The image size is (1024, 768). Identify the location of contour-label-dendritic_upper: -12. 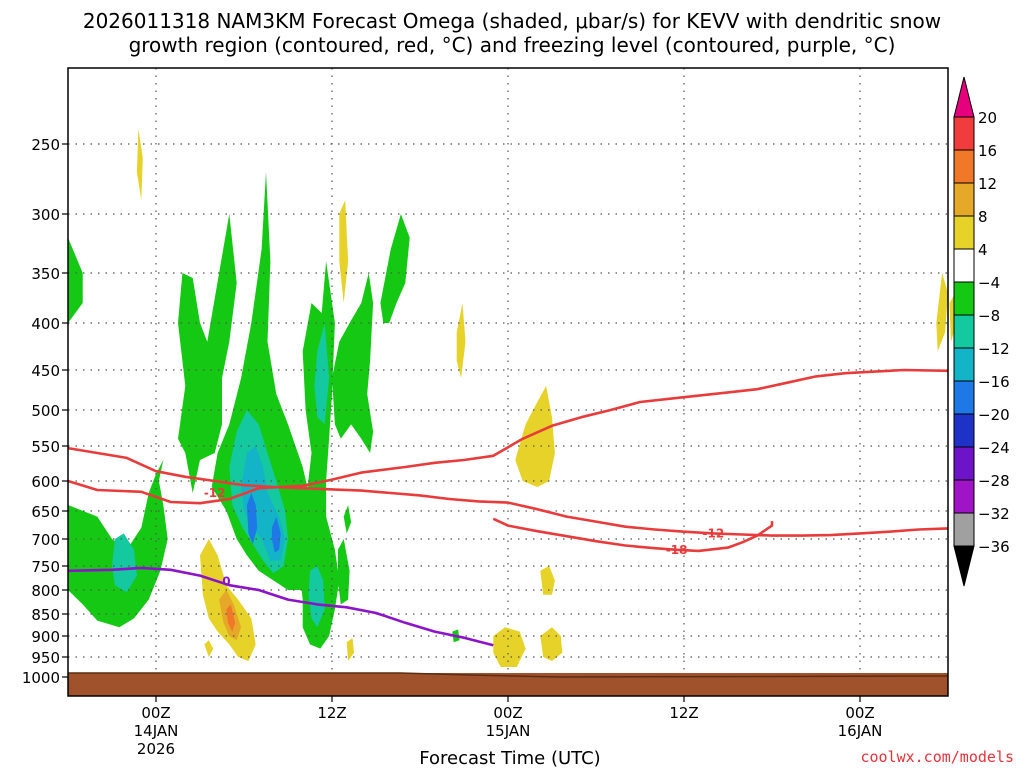
(713, 533).